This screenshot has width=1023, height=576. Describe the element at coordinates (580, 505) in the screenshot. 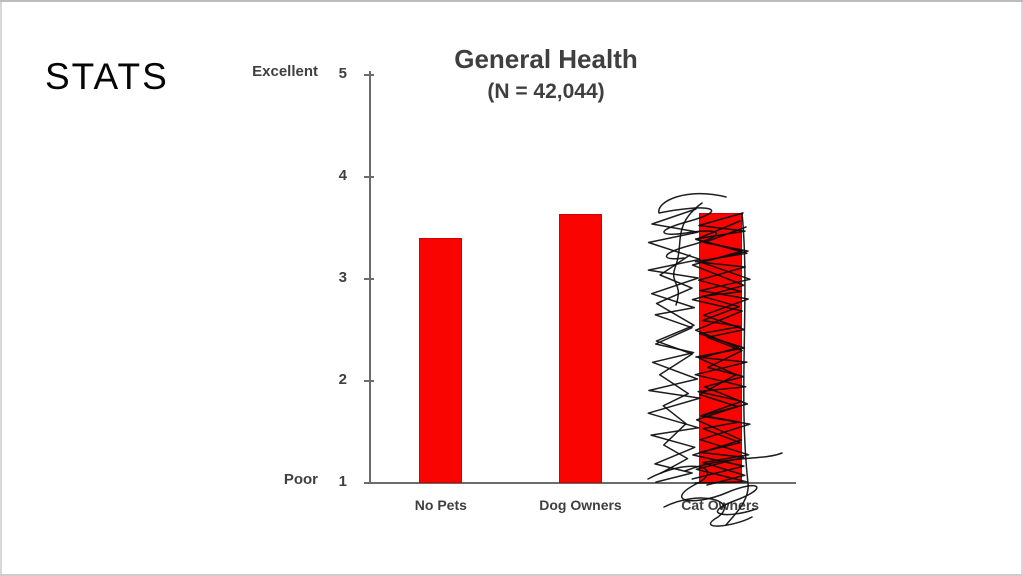

I see `x-tick-label-dog-owners: Dog Owners` at that location.